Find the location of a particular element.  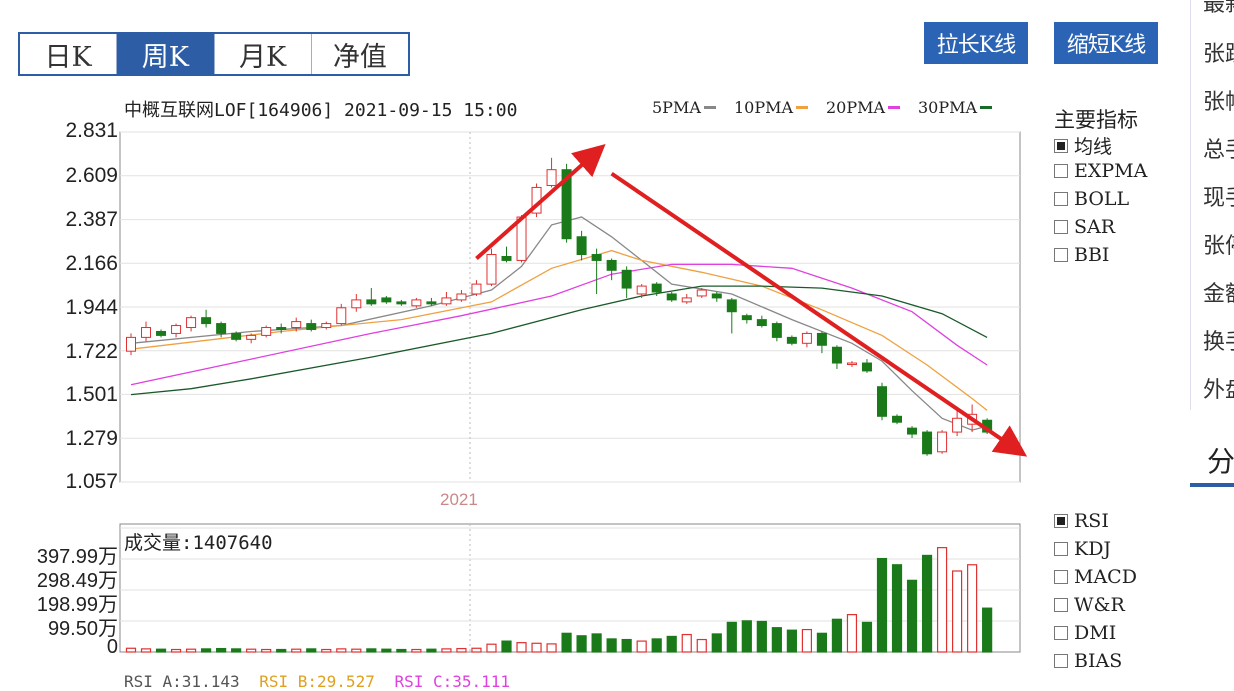

ma-legend-label: 5PMA is located at coordinates (676, 107).